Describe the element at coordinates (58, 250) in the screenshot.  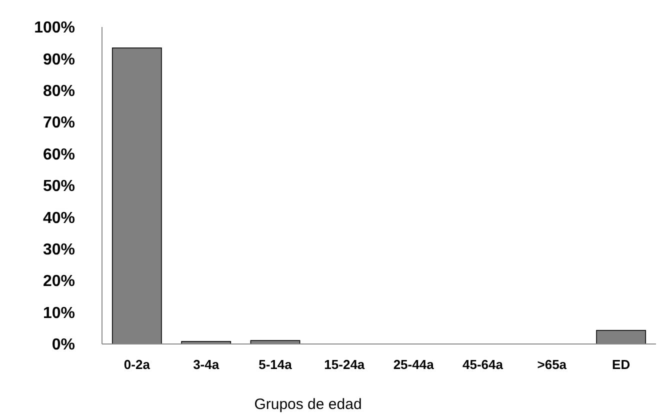
I see `y-tick-label: 30%` at that location.